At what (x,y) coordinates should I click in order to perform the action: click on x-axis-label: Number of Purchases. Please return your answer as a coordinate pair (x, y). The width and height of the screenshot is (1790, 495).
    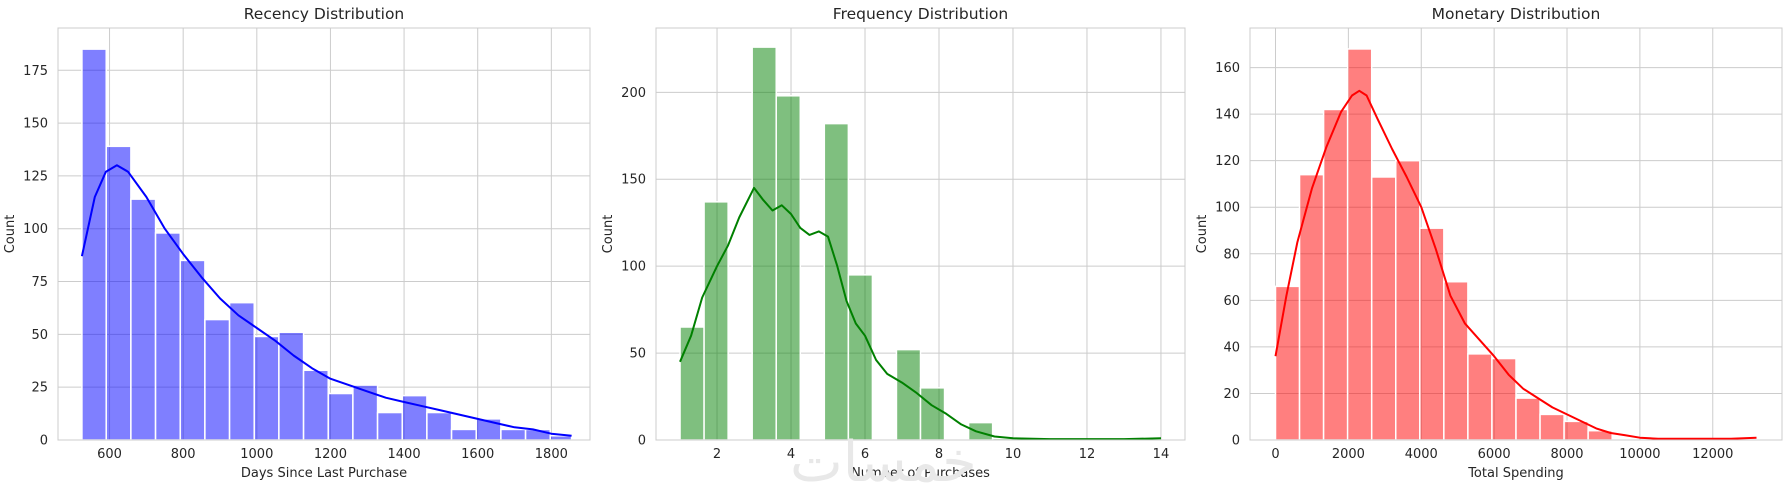
    Looking at the image, I should click on (920, 473).